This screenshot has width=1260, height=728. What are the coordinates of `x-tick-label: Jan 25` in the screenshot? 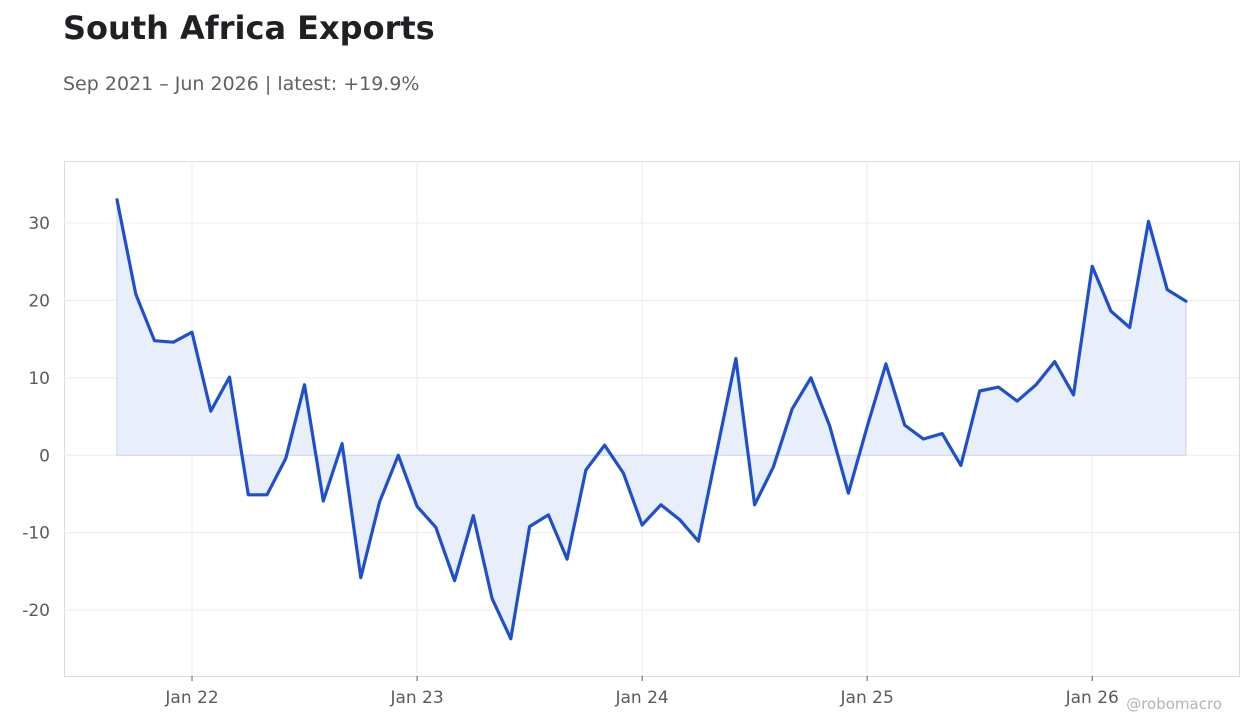 It's located at (867, 698).